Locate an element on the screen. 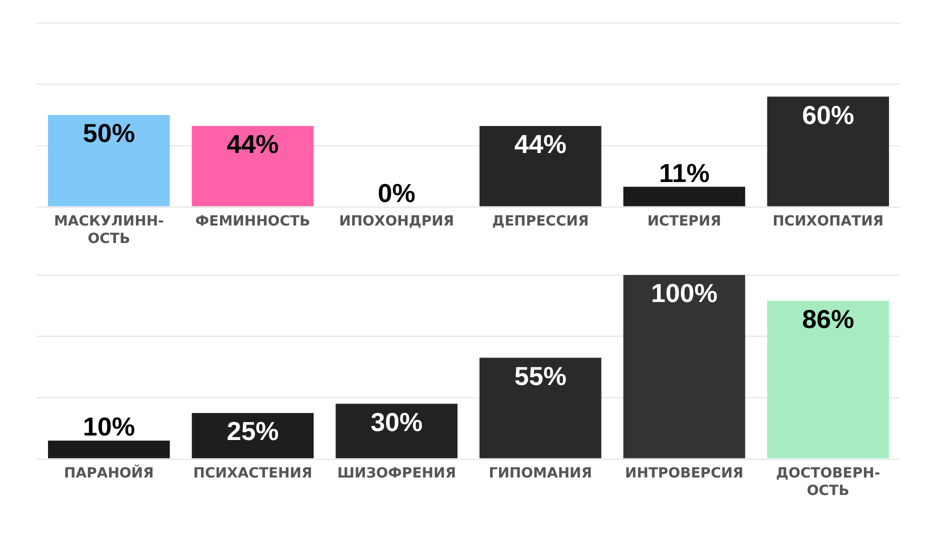  x-tick-label: ДЕПРЕССИЯ is located at coordinates (540, 221).